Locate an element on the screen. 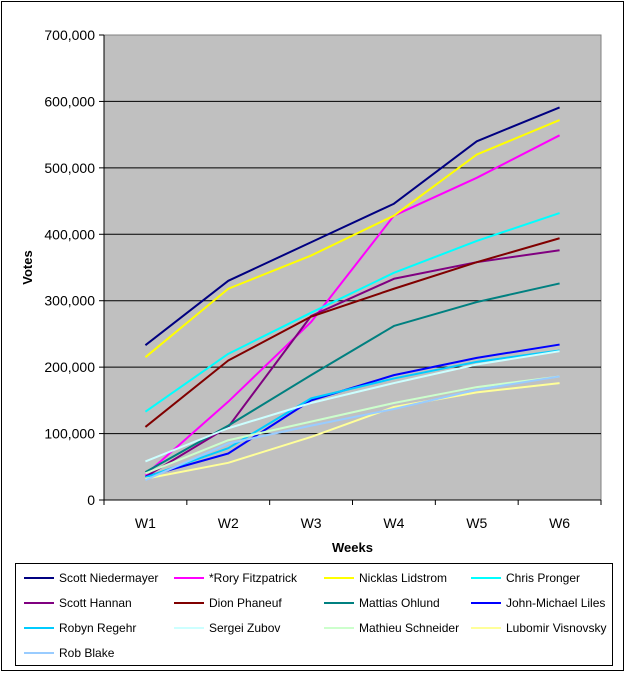 Image resolution: width=627 pixels, height=674 pixels. y-tick-label: 100,000 is located at coordinates (69, 434).